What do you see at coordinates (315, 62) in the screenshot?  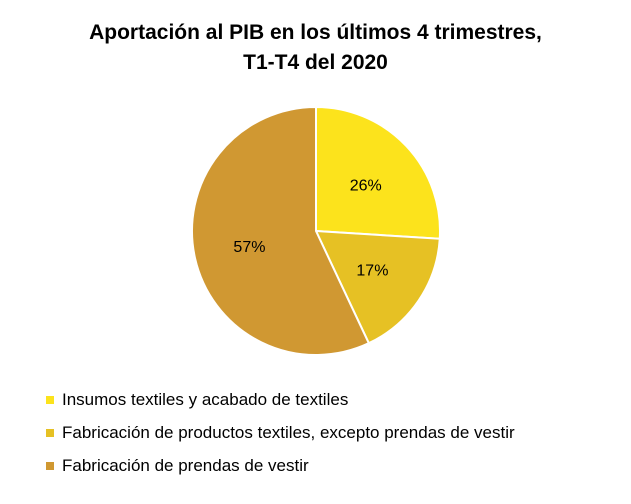 I see `chart-title-line-2: T1-T4 del 2020` at bounding box center [315, 62].